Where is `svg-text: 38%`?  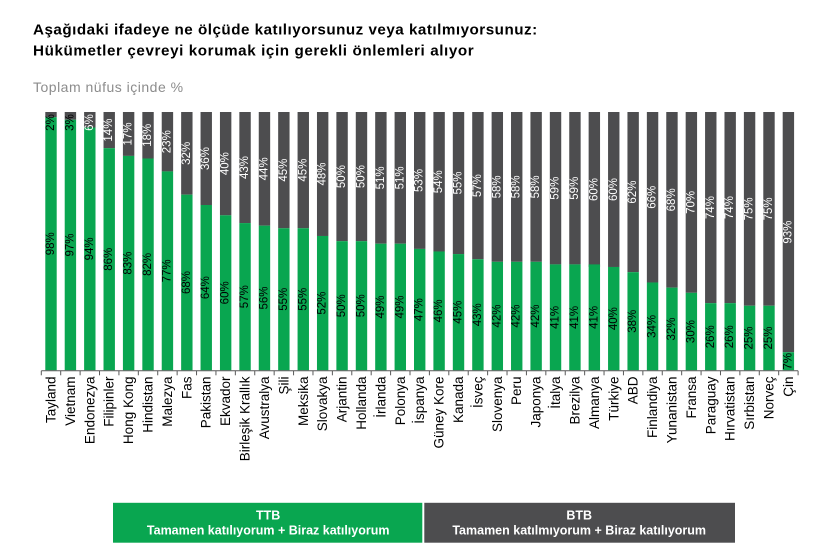 svg-text: 38% is located at coordinates (633, 321).